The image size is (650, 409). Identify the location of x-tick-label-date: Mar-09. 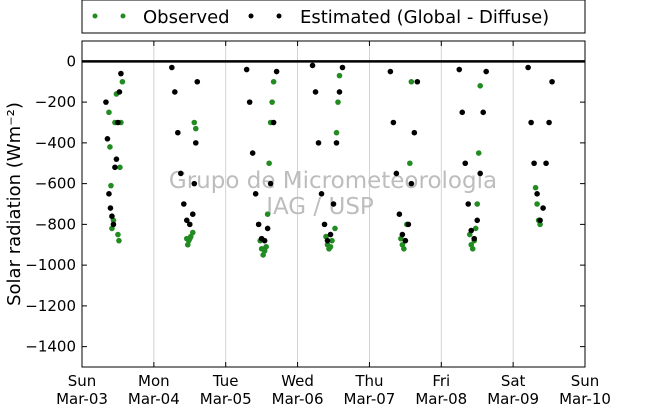
(513, 399).